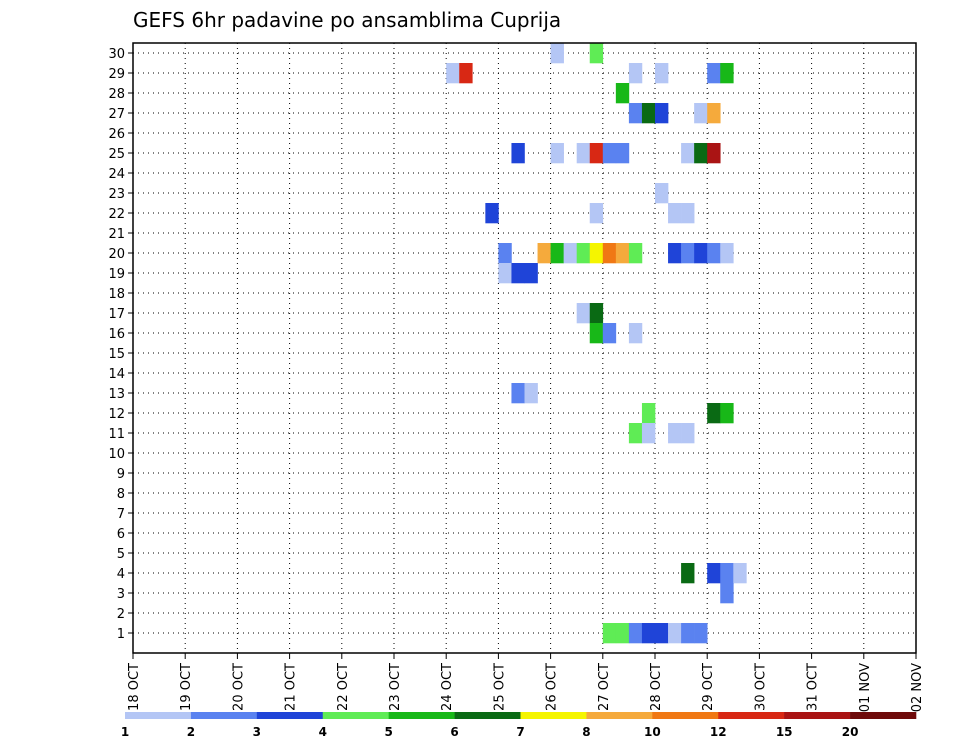  Describe the element at coordinates (813, 687) in the screenshot. I see `x-tick-label: 31 OCT` at that location.